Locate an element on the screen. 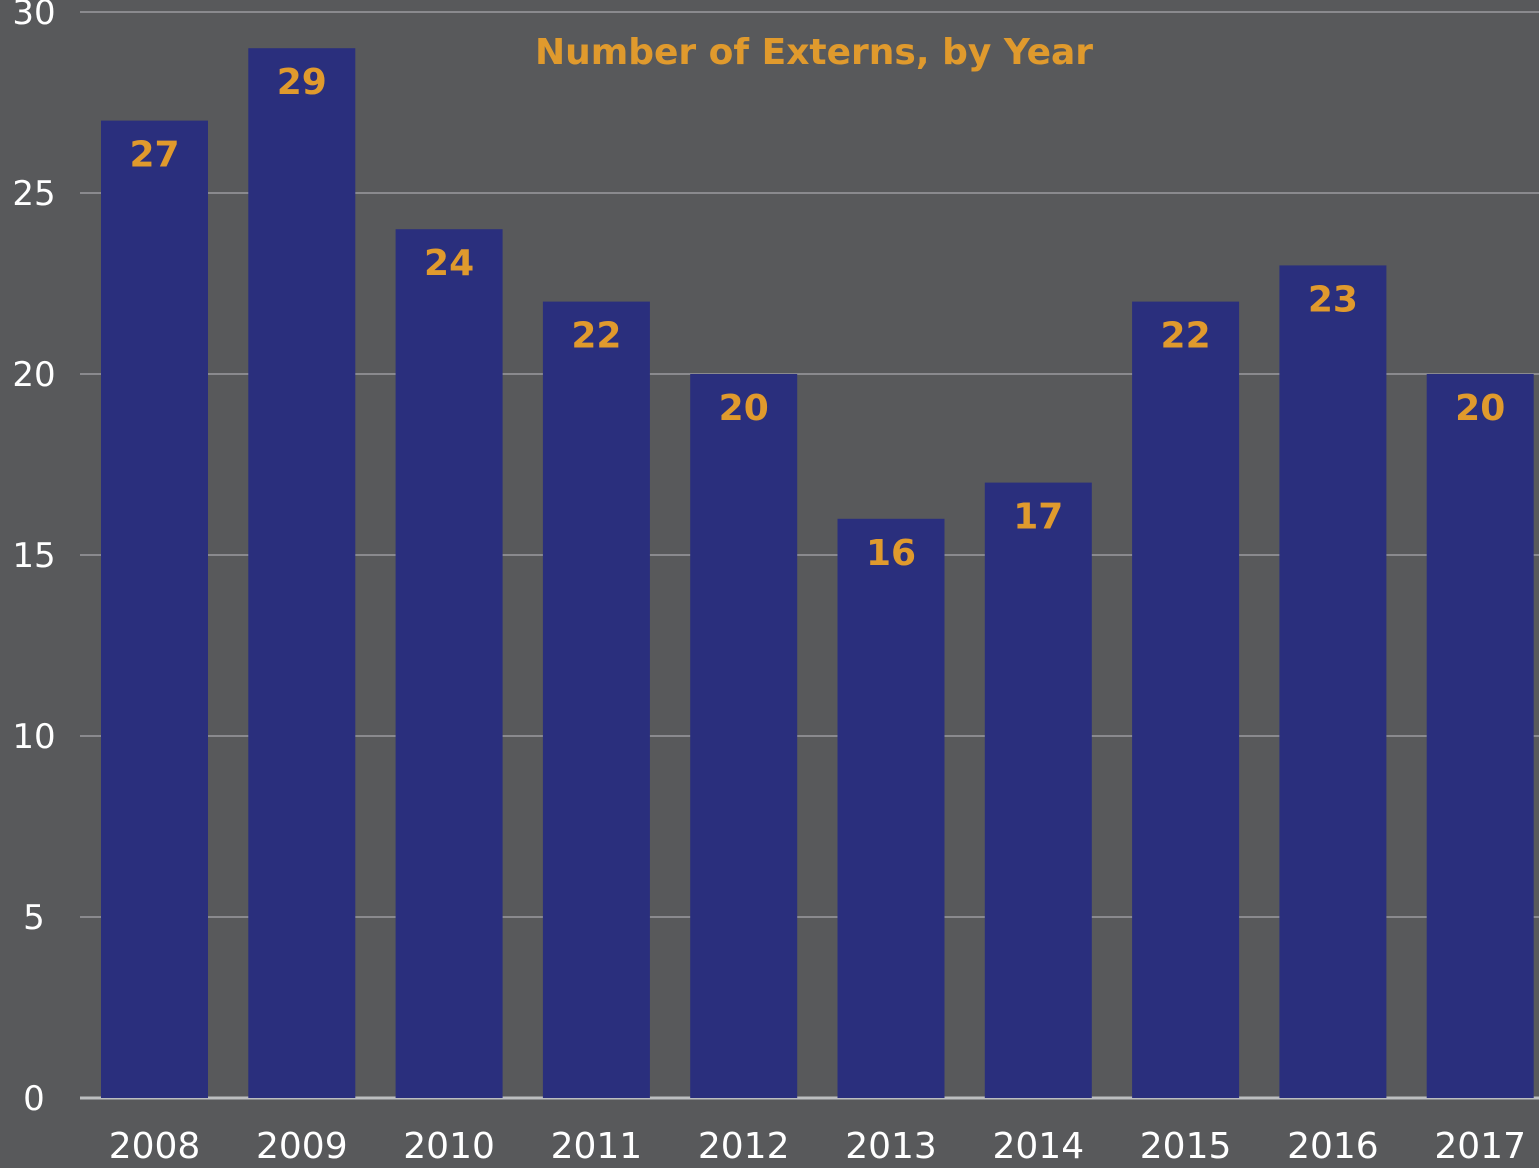 This screenshot has height=1168, width=1539. bar-2010 is located at coordinates (449, 663).